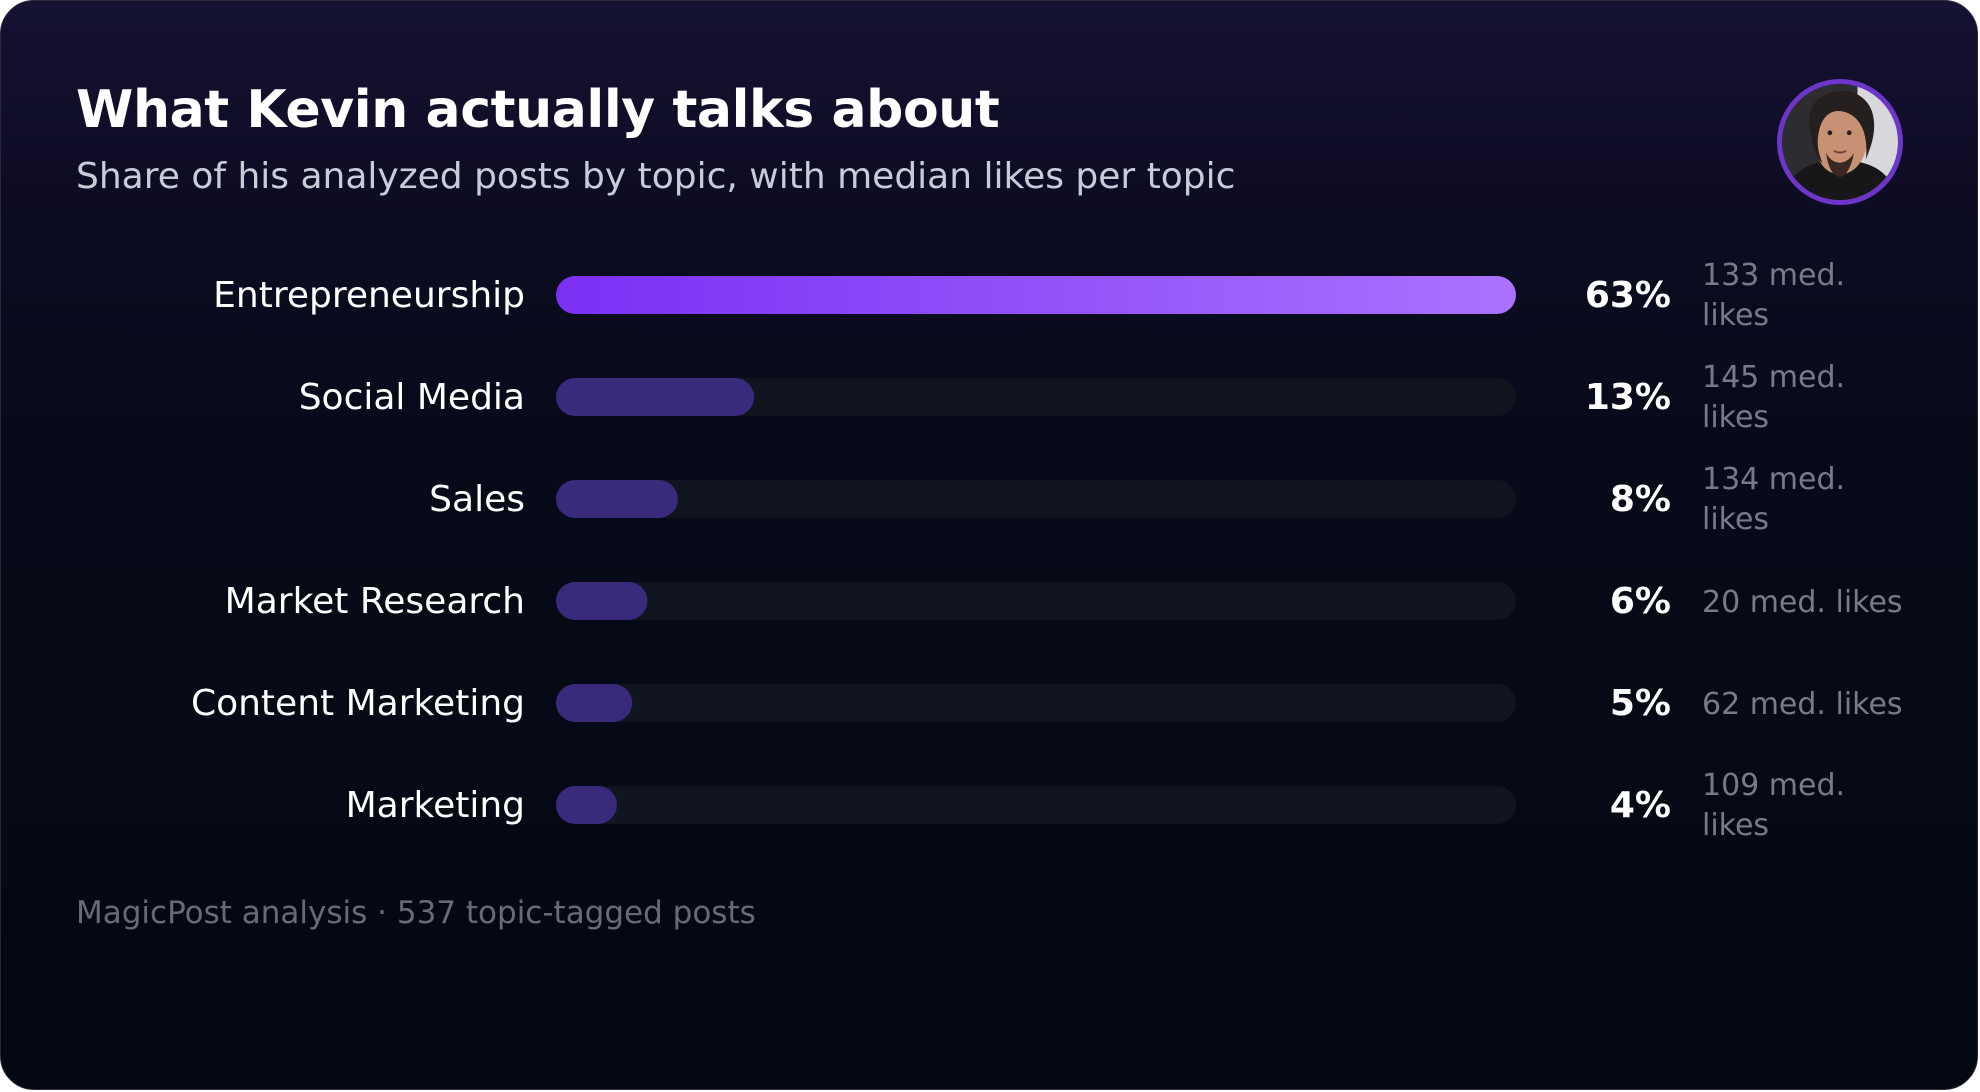 The width and height of the screenshot is (1980, 1092). I want to click on category-label: Entrepreneurship, so click(369, 295).